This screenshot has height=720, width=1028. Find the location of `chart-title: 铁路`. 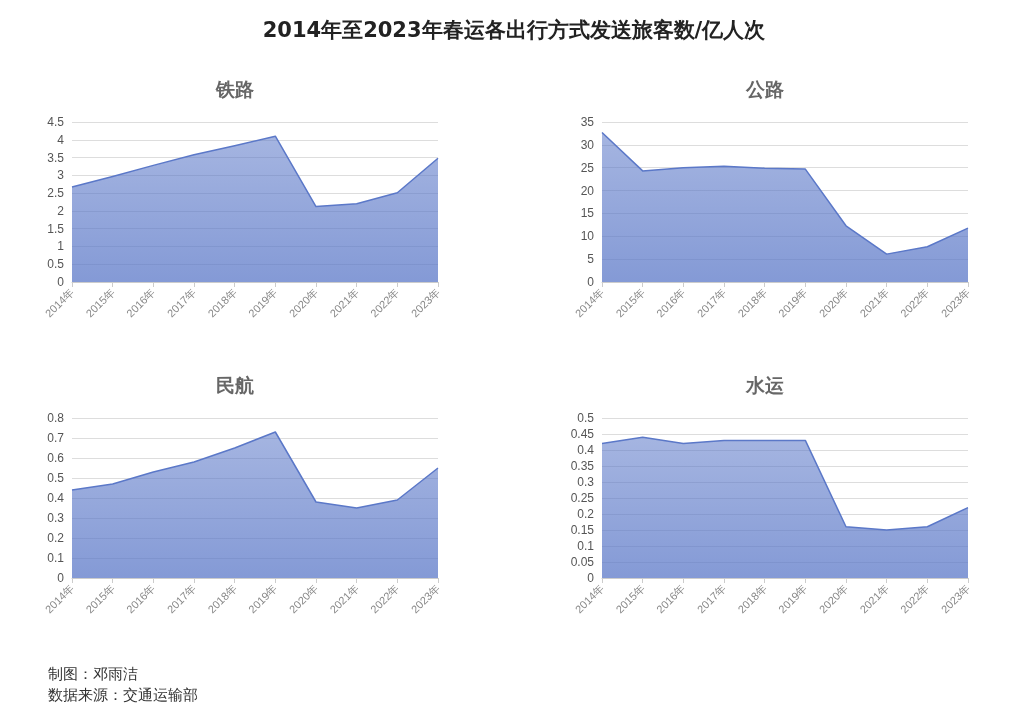

chart-title: 铁路 is located at coordinates (234, 88).